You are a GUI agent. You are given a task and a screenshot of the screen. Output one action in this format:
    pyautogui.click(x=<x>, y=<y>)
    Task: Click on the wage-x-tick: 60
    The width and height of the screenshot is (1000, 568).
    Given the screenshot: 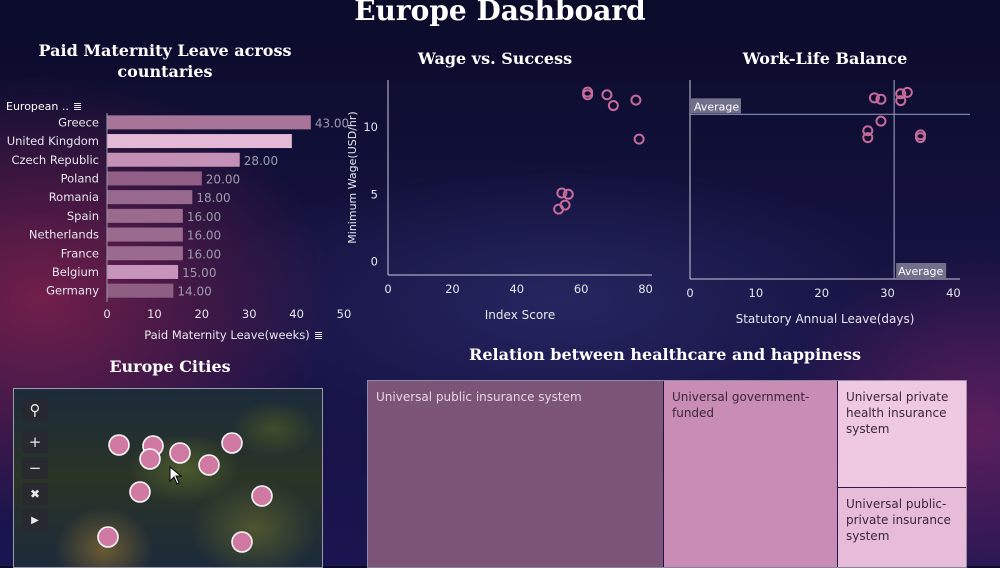 What is the action you would take?
    pyautogui.click(x=581, y=289)
    